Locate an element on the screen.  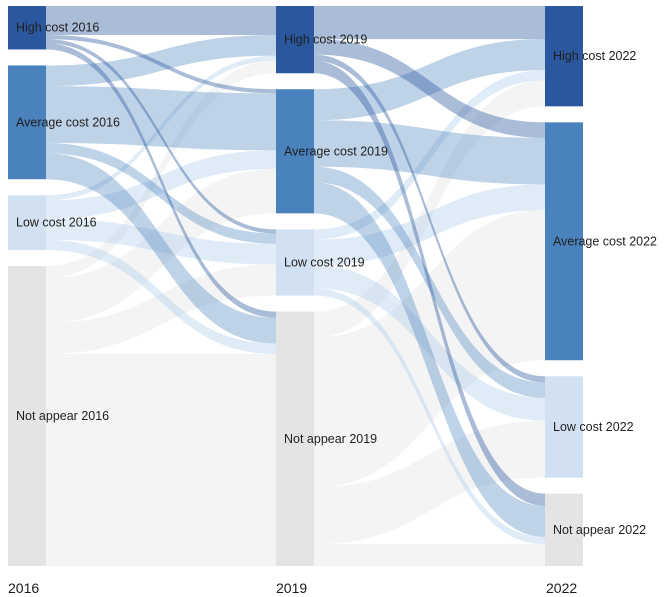
flow-a16-to-n19 is located at coordinates (161, 248).